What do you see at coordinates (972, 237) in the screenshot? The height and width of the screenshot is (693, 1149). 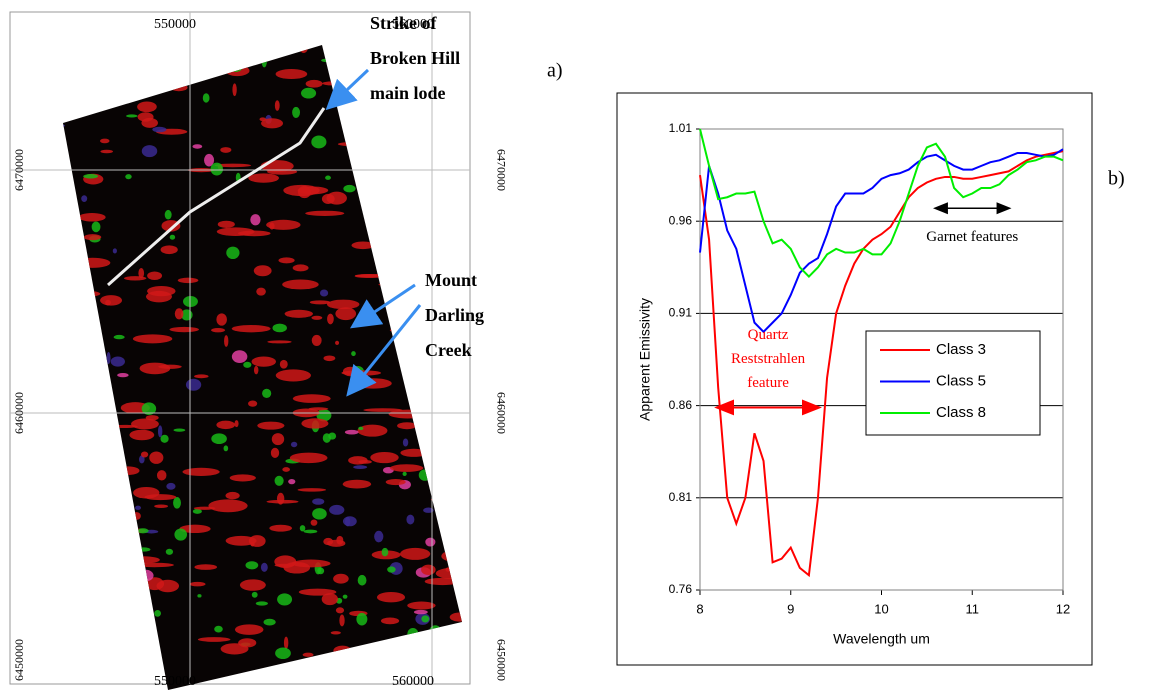 I see `annotation: Garnet features` at bounding box center [972, 237].